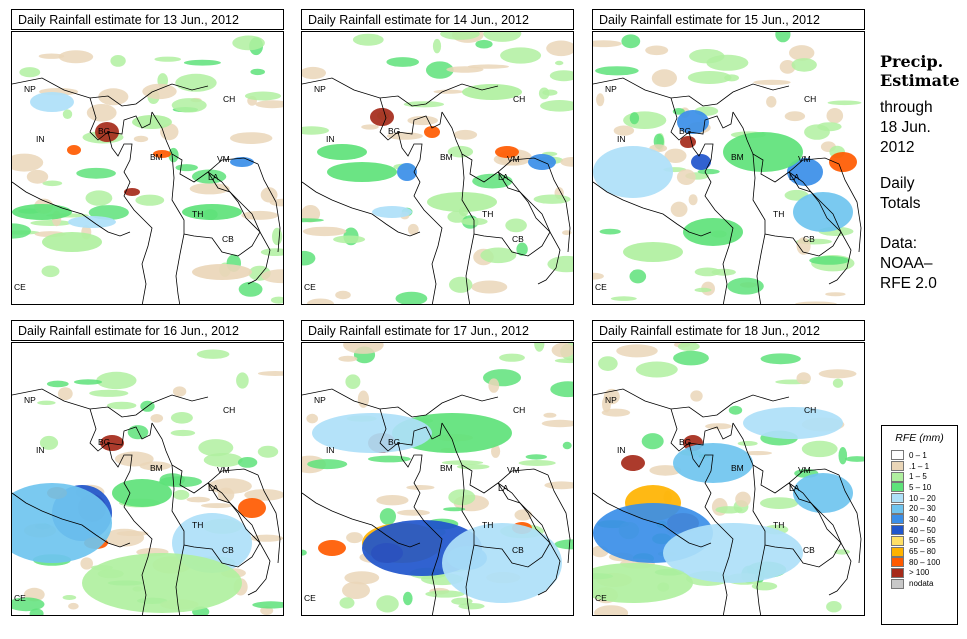 The height and width of the screenshot is (639, 967). Describe the element at coordinates (922, 530) in the screenshot. I see `legend-label: 40 – 50` at that location.